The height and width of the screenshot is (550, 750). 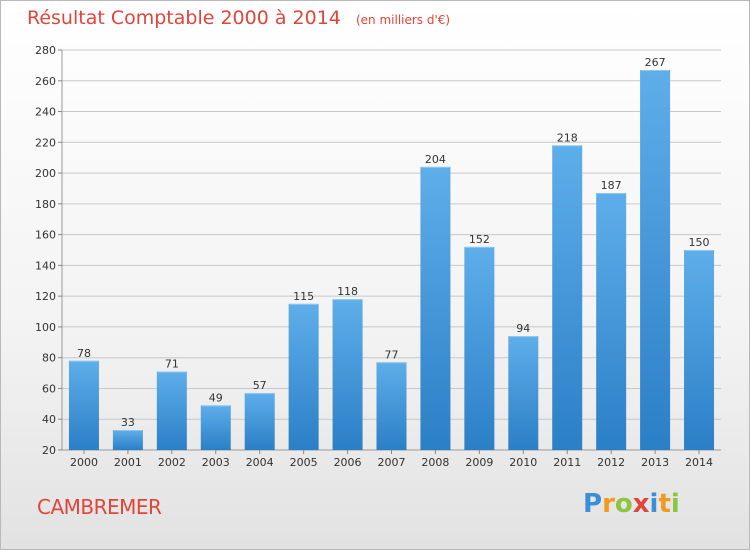 What do you see at coordinates (49, 450) in the screenshot?
I see `y-tick-label: 20` at bounding box center [49, 450].